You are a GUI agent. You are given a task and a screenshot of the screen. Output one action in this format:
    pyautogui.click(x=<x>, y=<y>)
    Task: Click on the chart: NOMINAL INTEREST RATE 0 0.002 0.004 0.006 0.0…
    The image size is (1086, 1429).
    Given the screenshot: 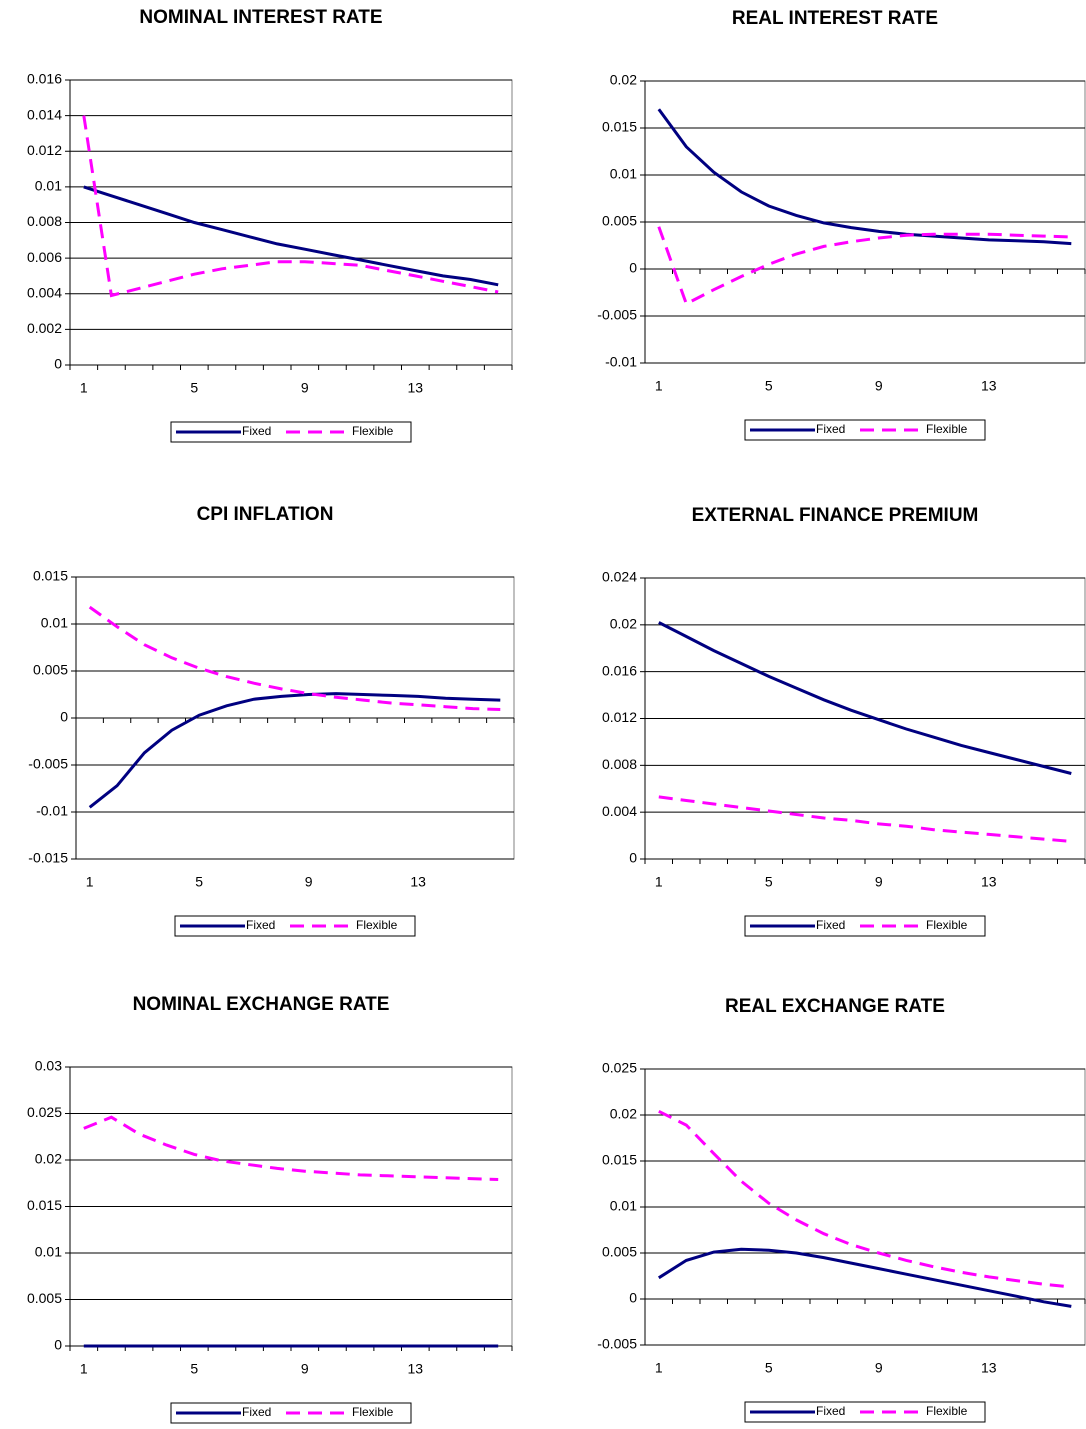 What is the action you would take?
    pyautogui.click(x=270, y=225)
    